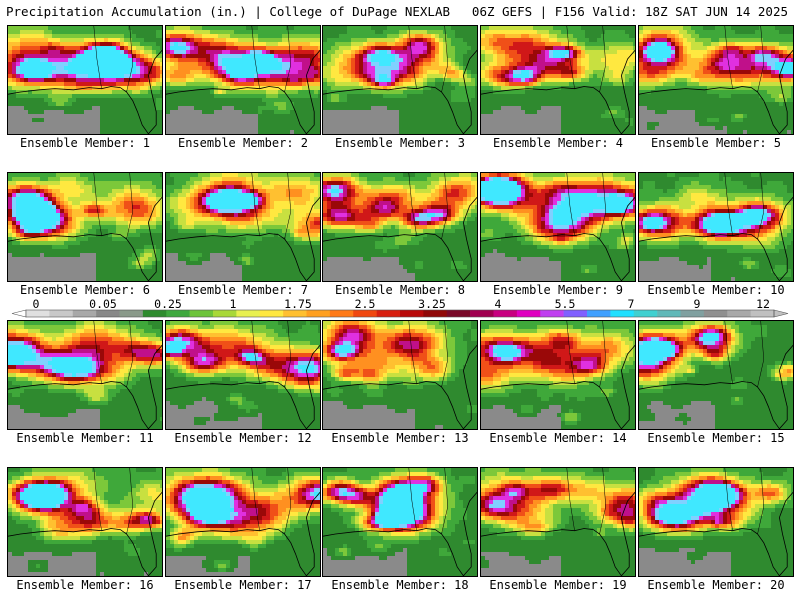  I want to click on ensemble-member-label: Ensemble Member: 19, so click(558, 585).